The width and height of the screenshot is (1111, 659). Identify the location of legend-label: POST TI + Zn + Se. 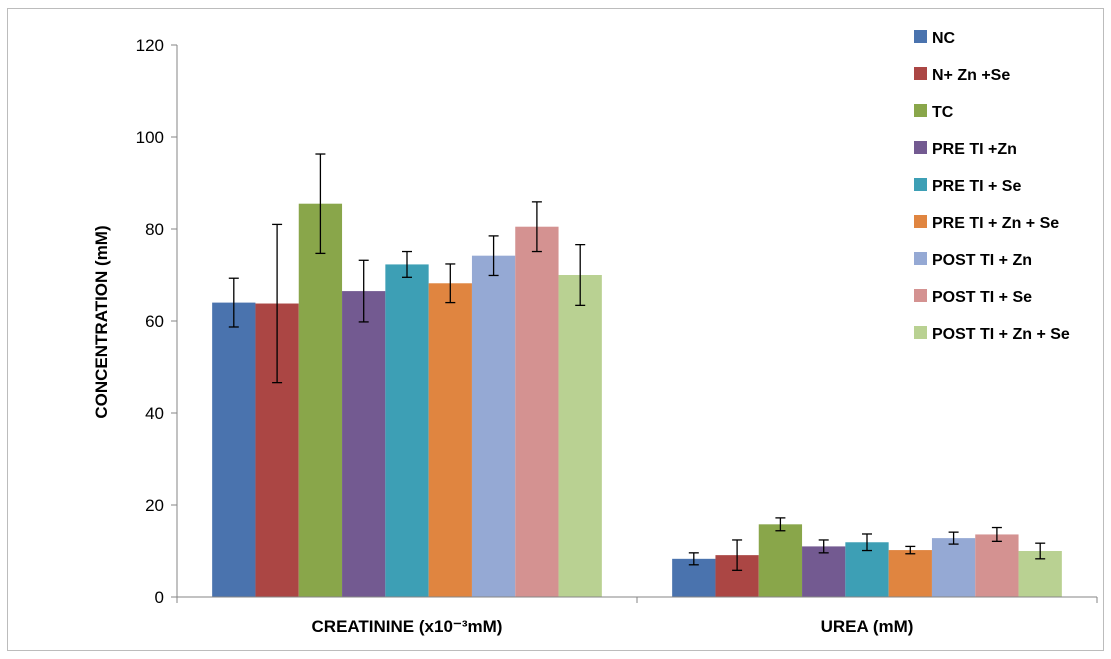
(1001, 334).